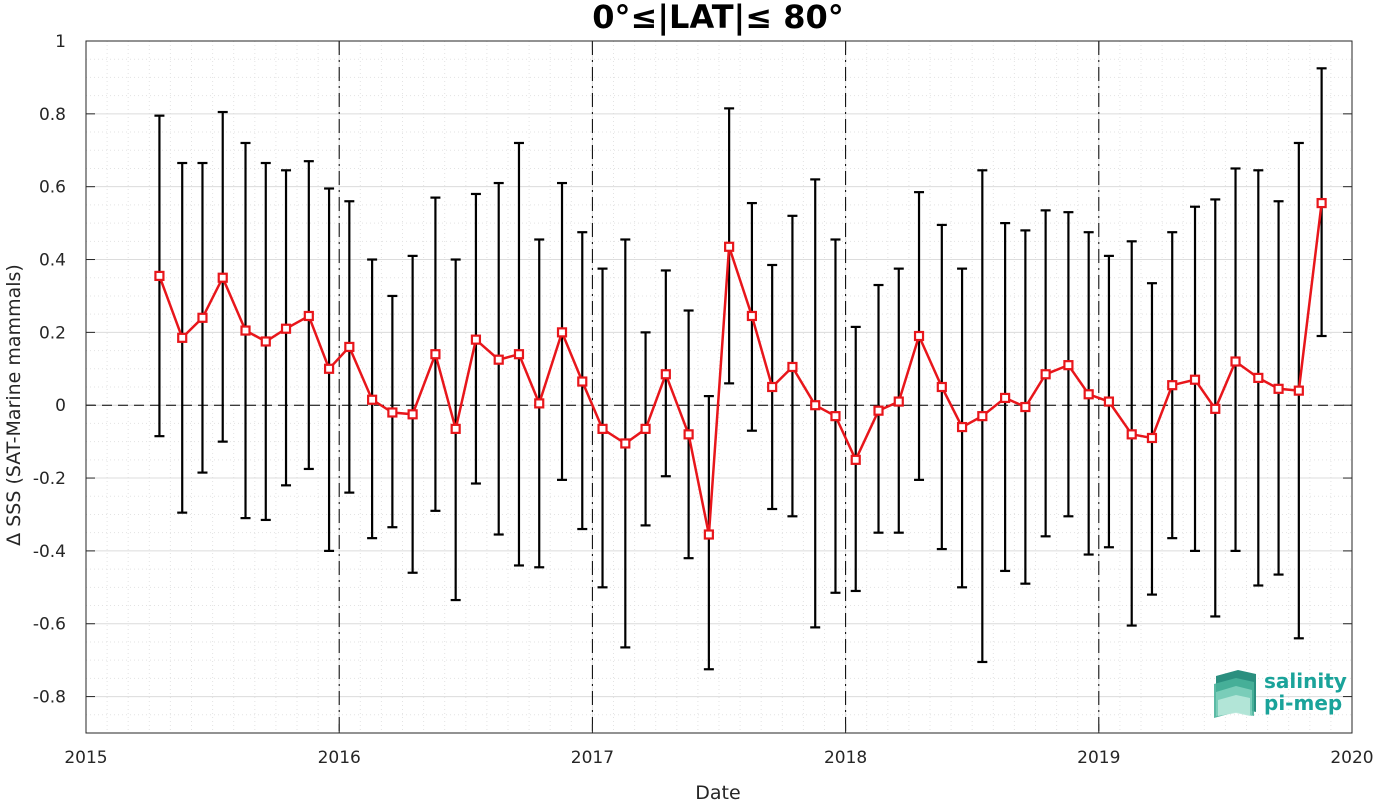  I want to click on y-tick-label: 0.8, so click(52, 115).